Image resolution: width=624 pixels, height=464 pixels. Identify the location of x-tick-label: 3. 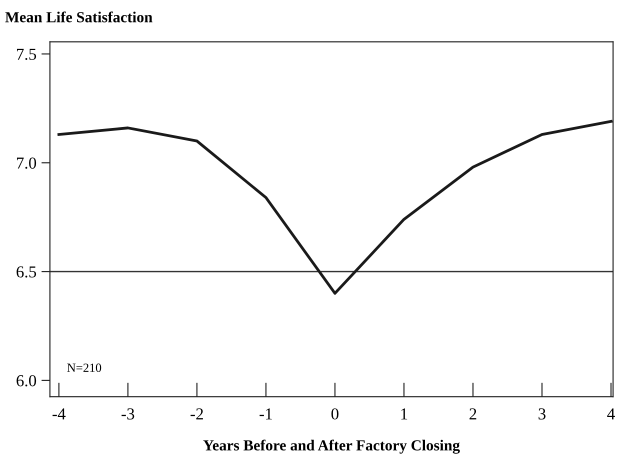
(542, 414).